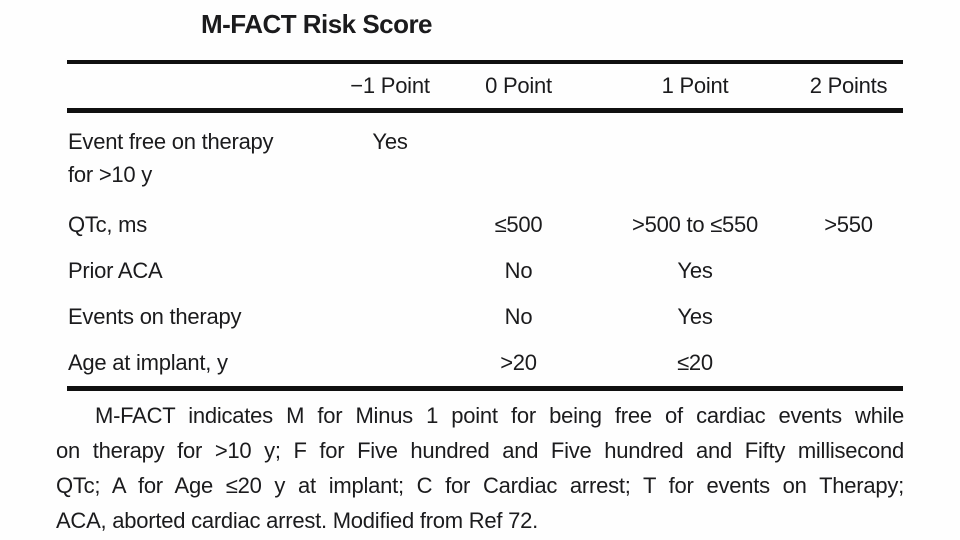 This screenshot has height=540, width=960. Describe the element at coordinates (390, 85) in the screenshot. I see `column-header-minus-1-point: −1 Point` at that location.